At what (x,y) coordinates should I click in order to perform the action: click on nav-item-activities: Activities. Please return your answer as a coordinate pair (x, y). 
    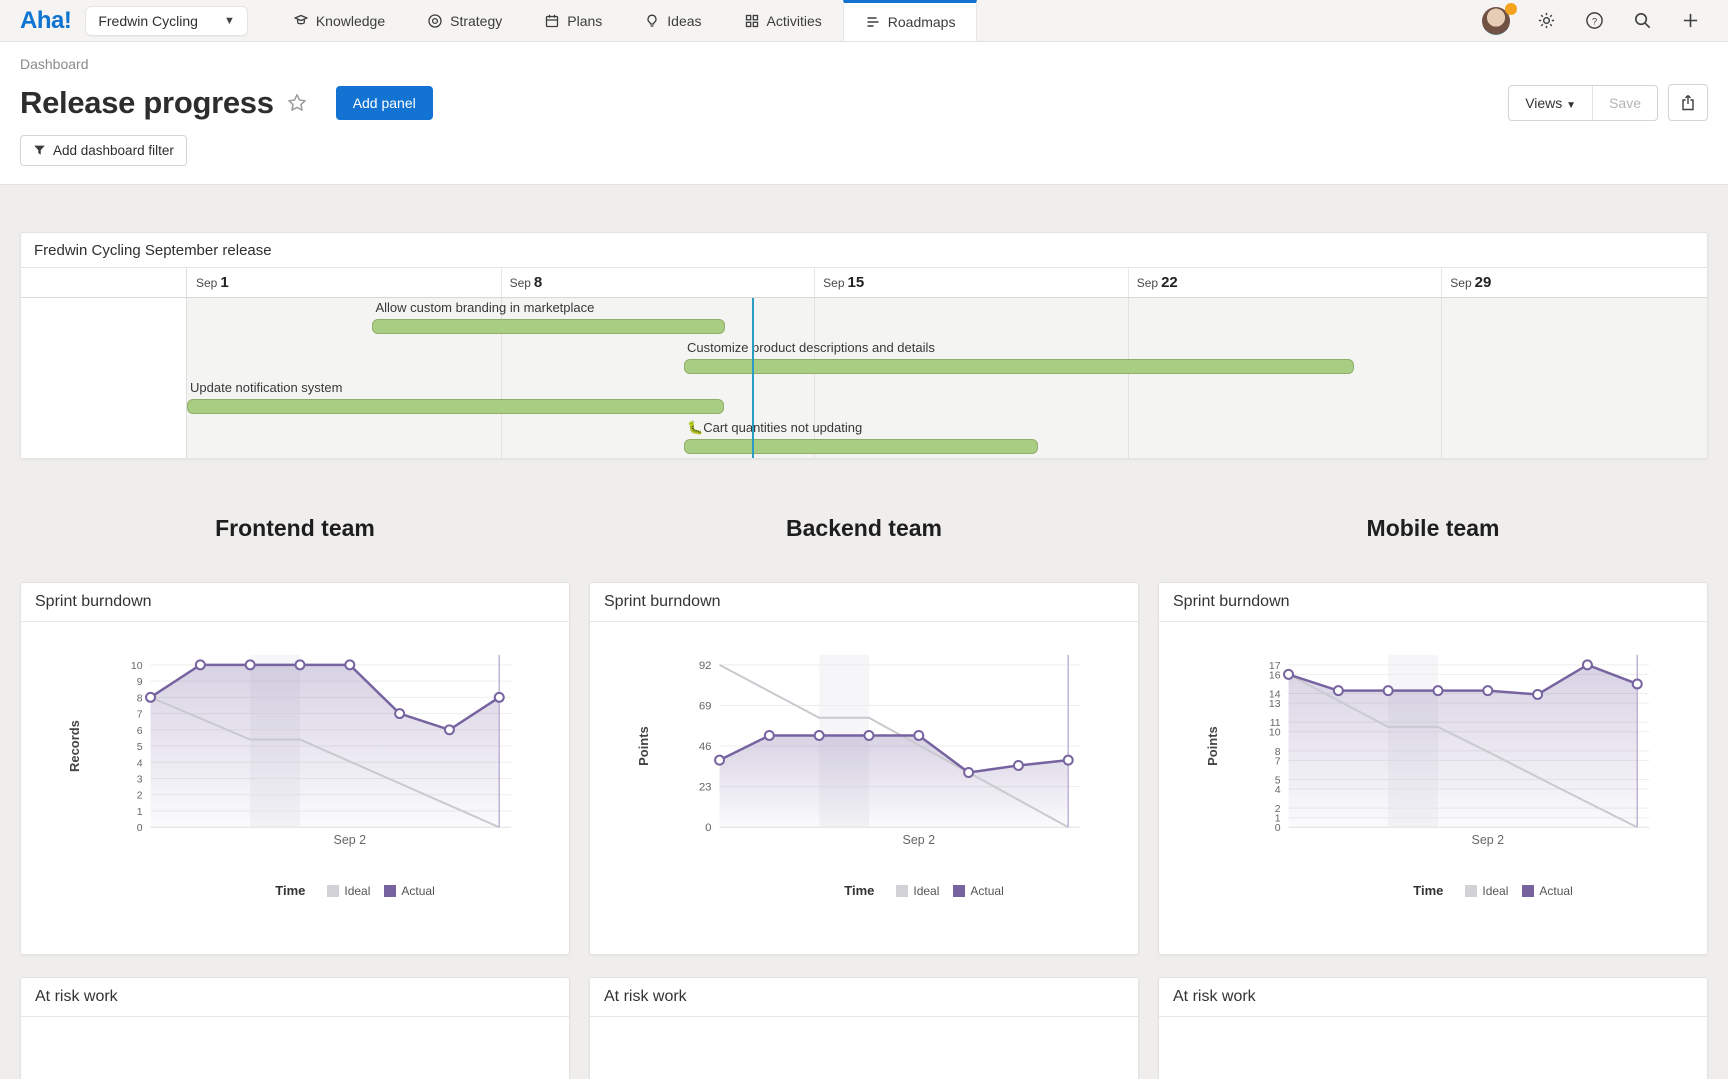
    Looking at the image, I should click on (783, 20).